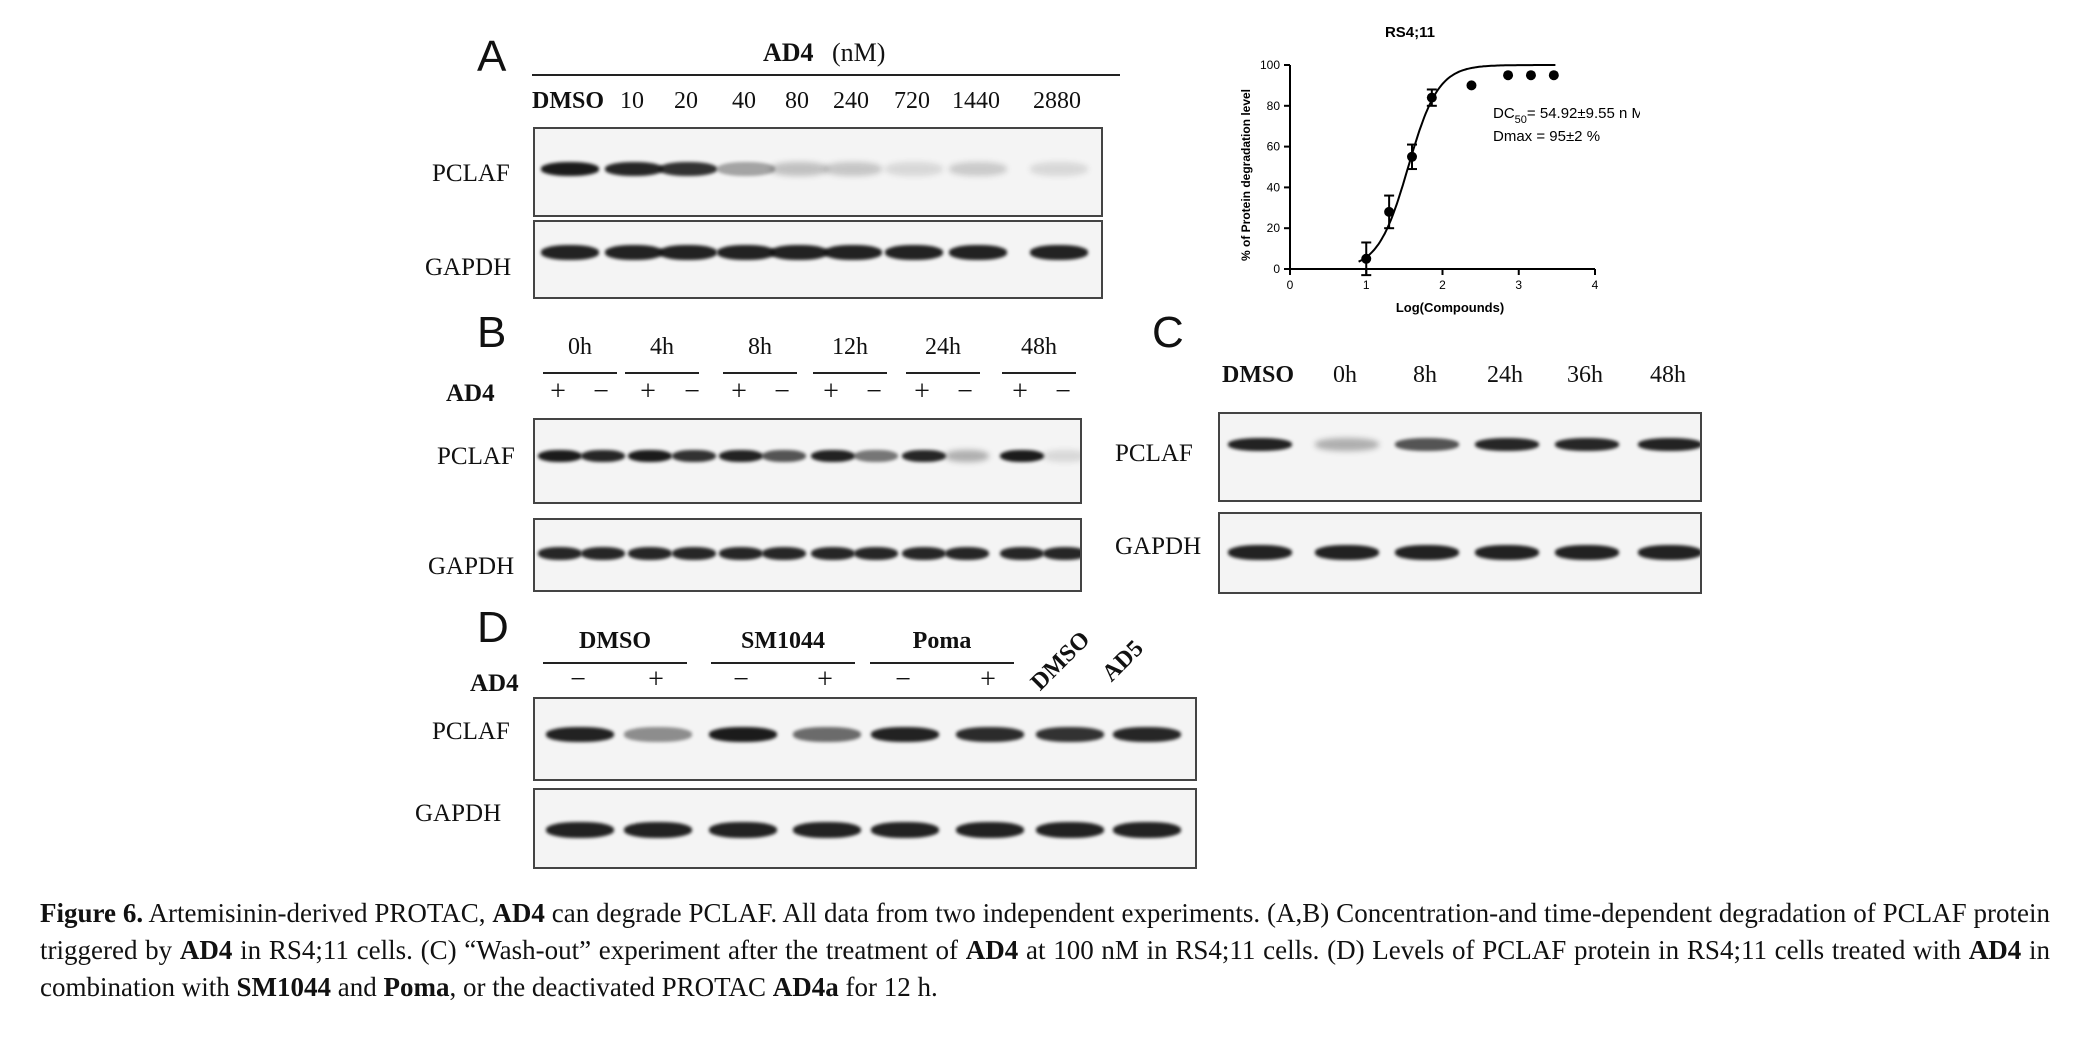 The height and width of the screenshot is (1054, 2092). Describe the element at coordinates (1457, 163) in the screenshot. I see `chart-fit-curve` at that location.